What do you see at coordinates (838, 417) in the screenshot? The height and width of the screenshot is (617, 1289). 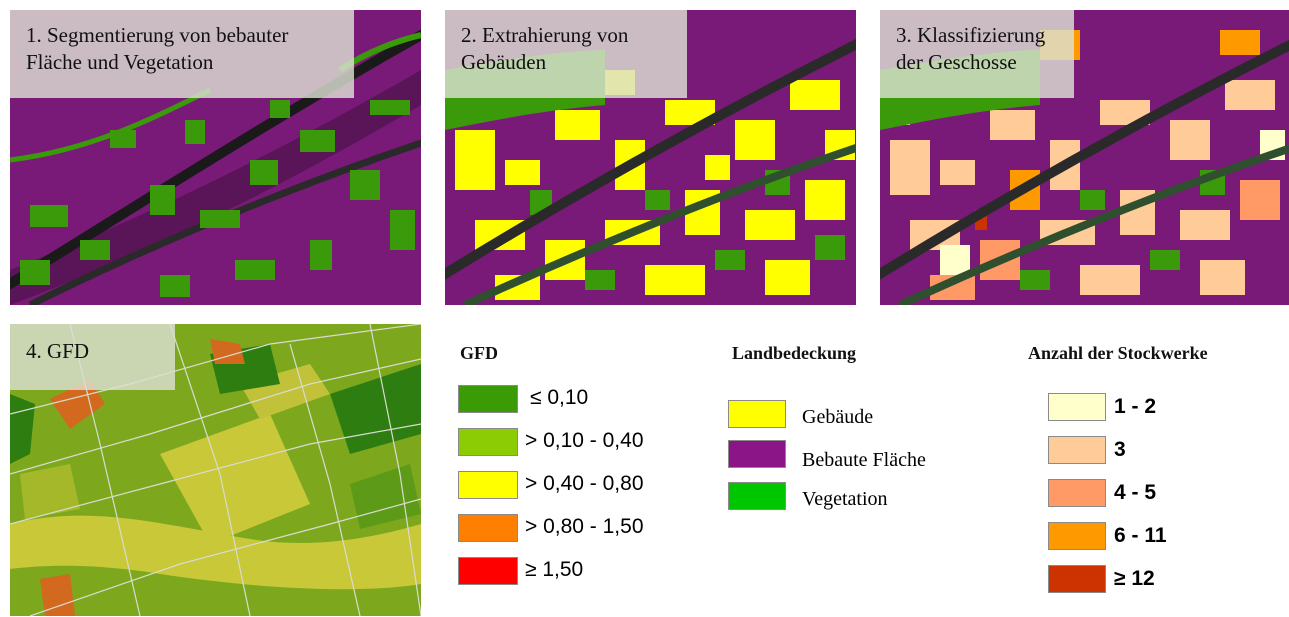 I see `legend-label: Gebäude` at bounding box center [838, 417].